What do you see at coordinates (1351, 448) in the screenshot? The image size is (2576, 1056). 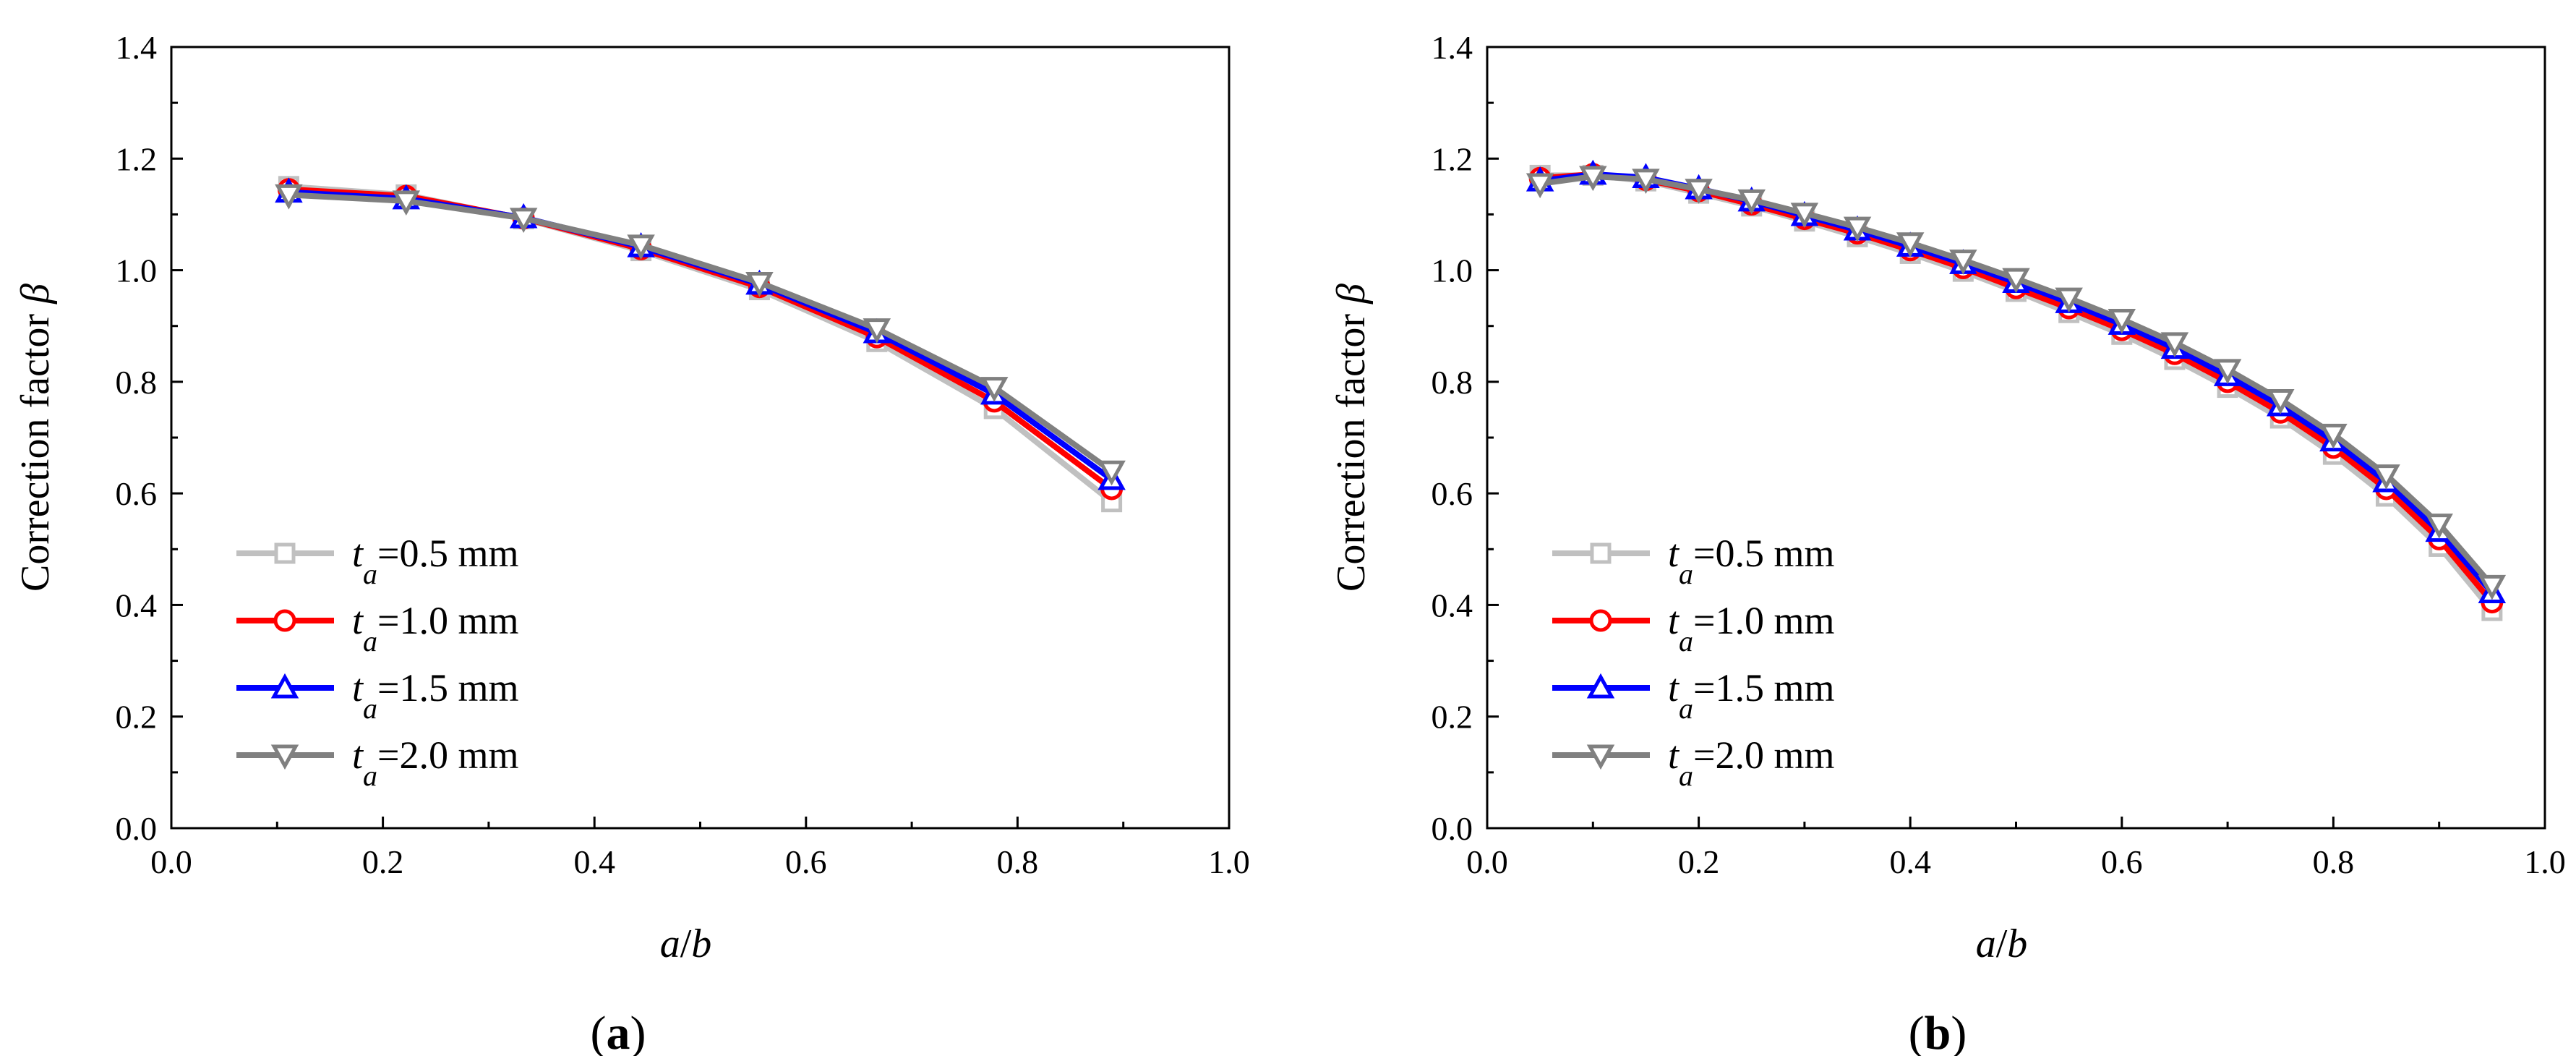 I see `y-axis-label-text: Correction factor` at bounding box center [1351, 448].